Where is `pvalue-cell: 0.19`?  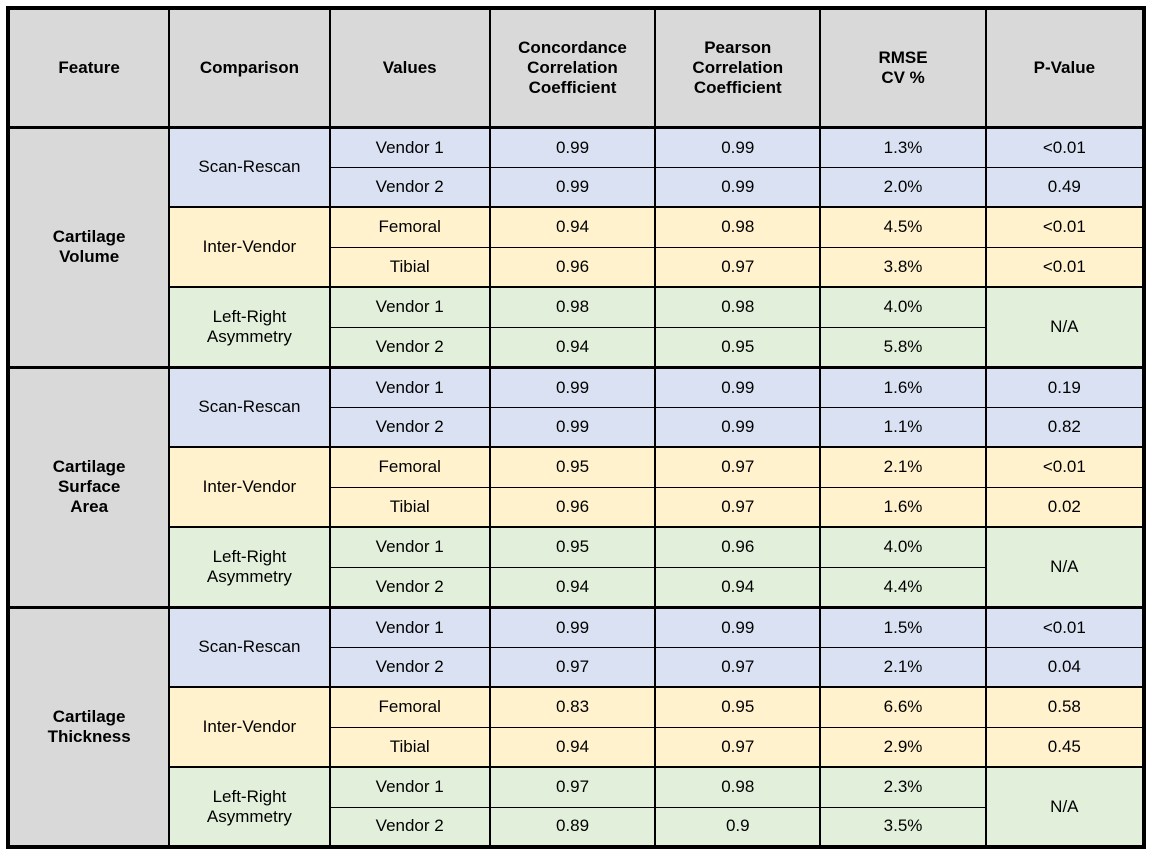 pvalue-cell: 0.19 is located at coordinates (1065, 386).